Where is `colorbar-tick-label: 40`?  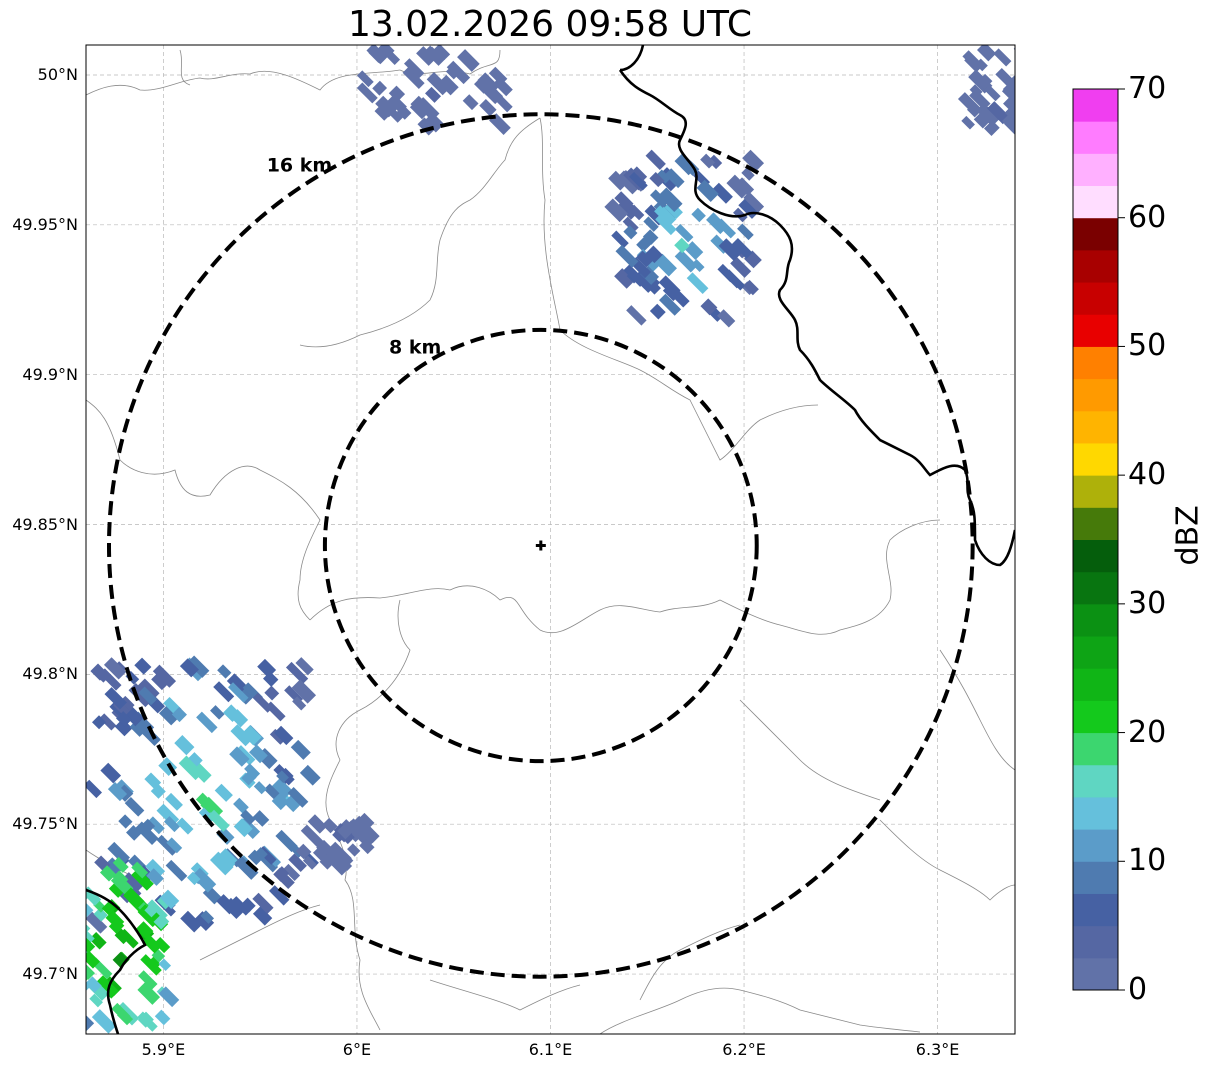 colorbar-tick-label: 40 is located at coordinates (1147, 475).